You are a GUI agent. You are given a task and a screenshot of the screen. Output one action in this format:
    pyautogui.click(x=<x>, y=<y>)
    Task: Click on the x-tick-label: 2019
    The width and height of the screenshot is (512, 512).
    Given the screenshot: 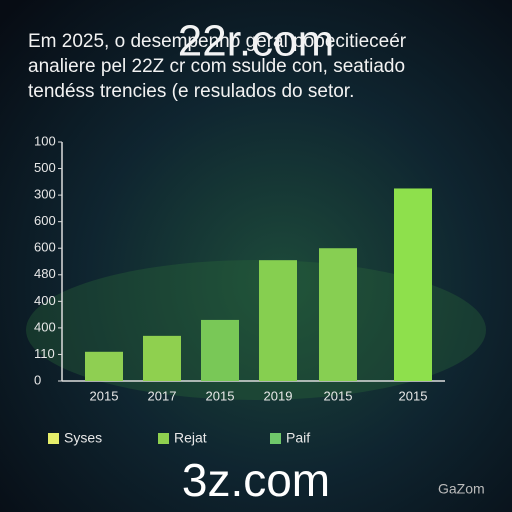 What is the action you would take?
    pyautogui.click(x=278, y=395)
    